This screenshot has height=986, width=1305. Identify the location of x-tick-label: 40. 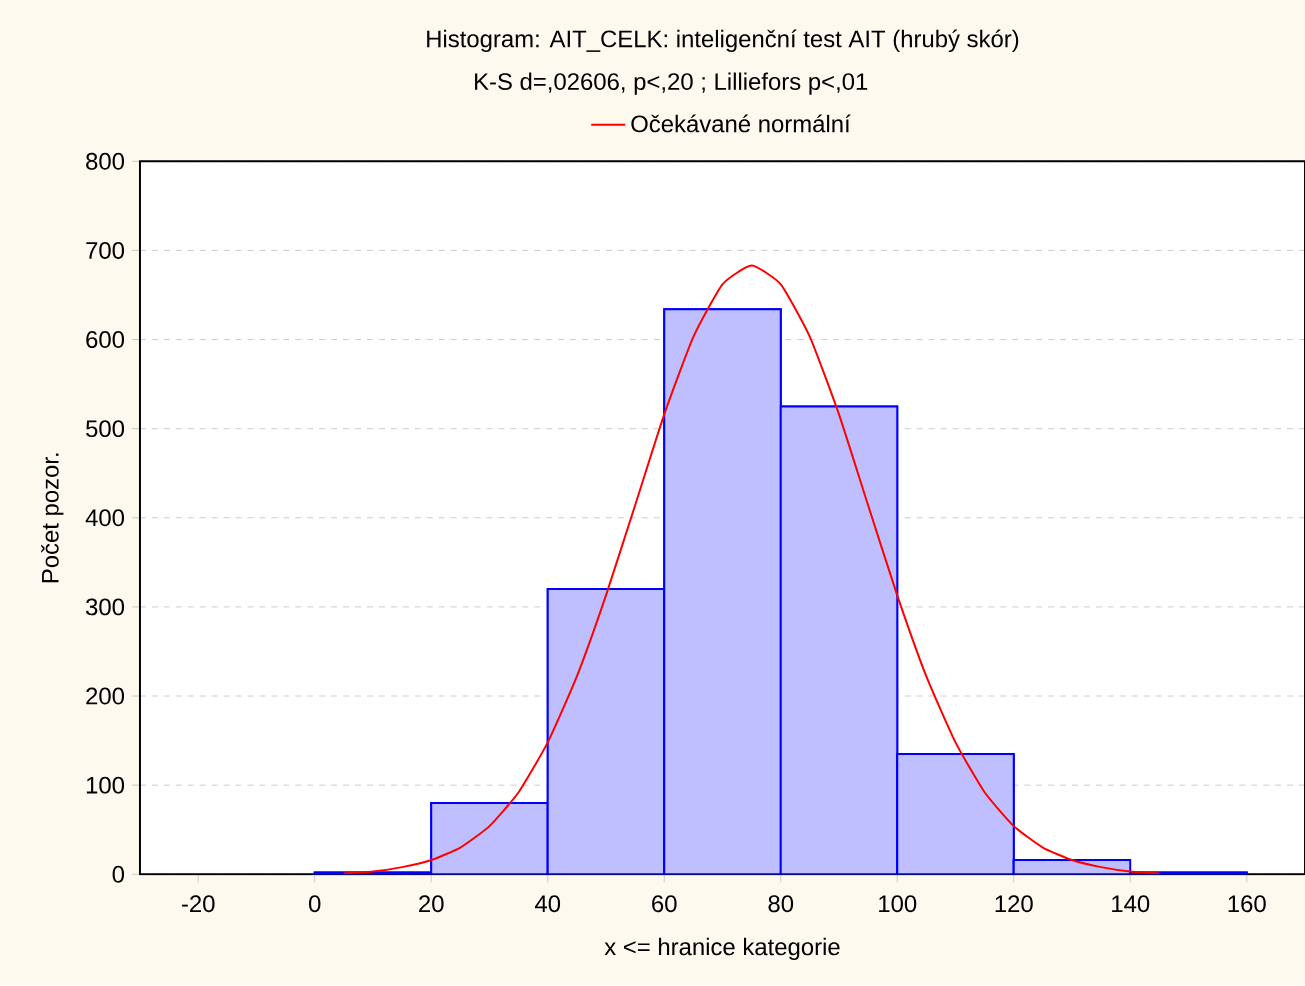
(548, 904).